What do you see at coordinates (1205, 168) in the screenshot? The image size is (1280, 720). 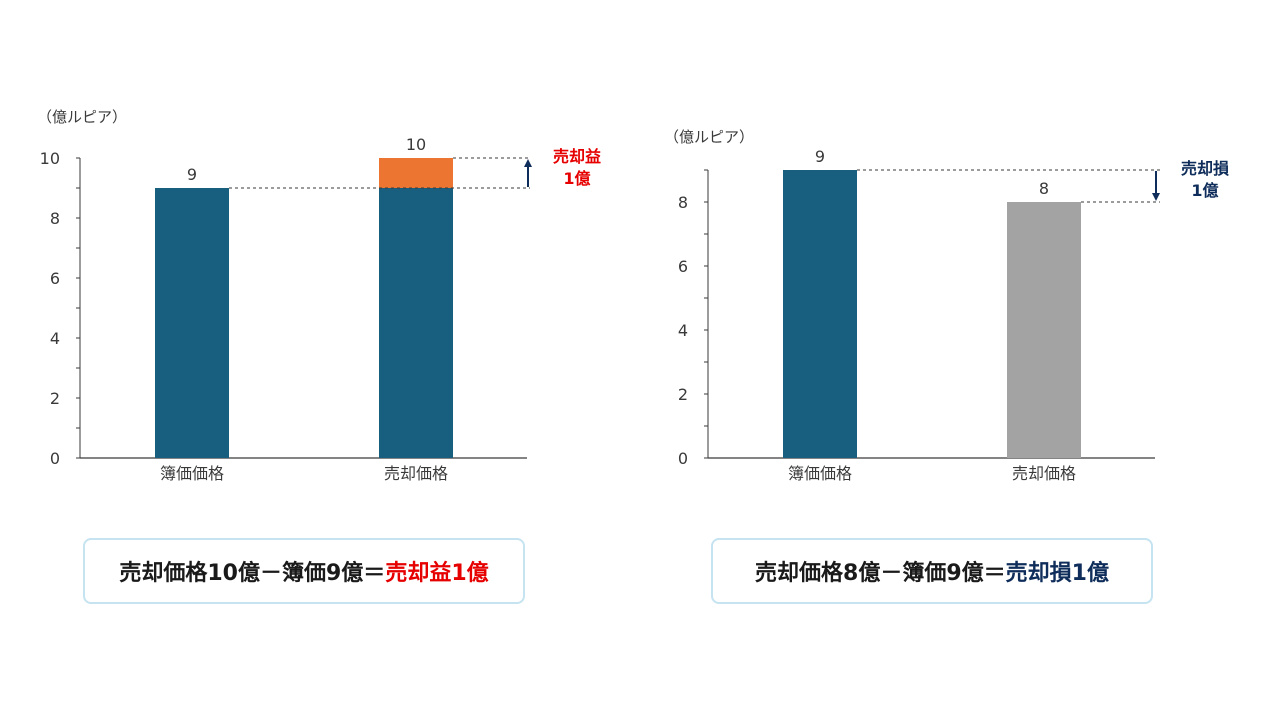 I see `annotation-label: 売却損` at bounding box center [1205, 168].